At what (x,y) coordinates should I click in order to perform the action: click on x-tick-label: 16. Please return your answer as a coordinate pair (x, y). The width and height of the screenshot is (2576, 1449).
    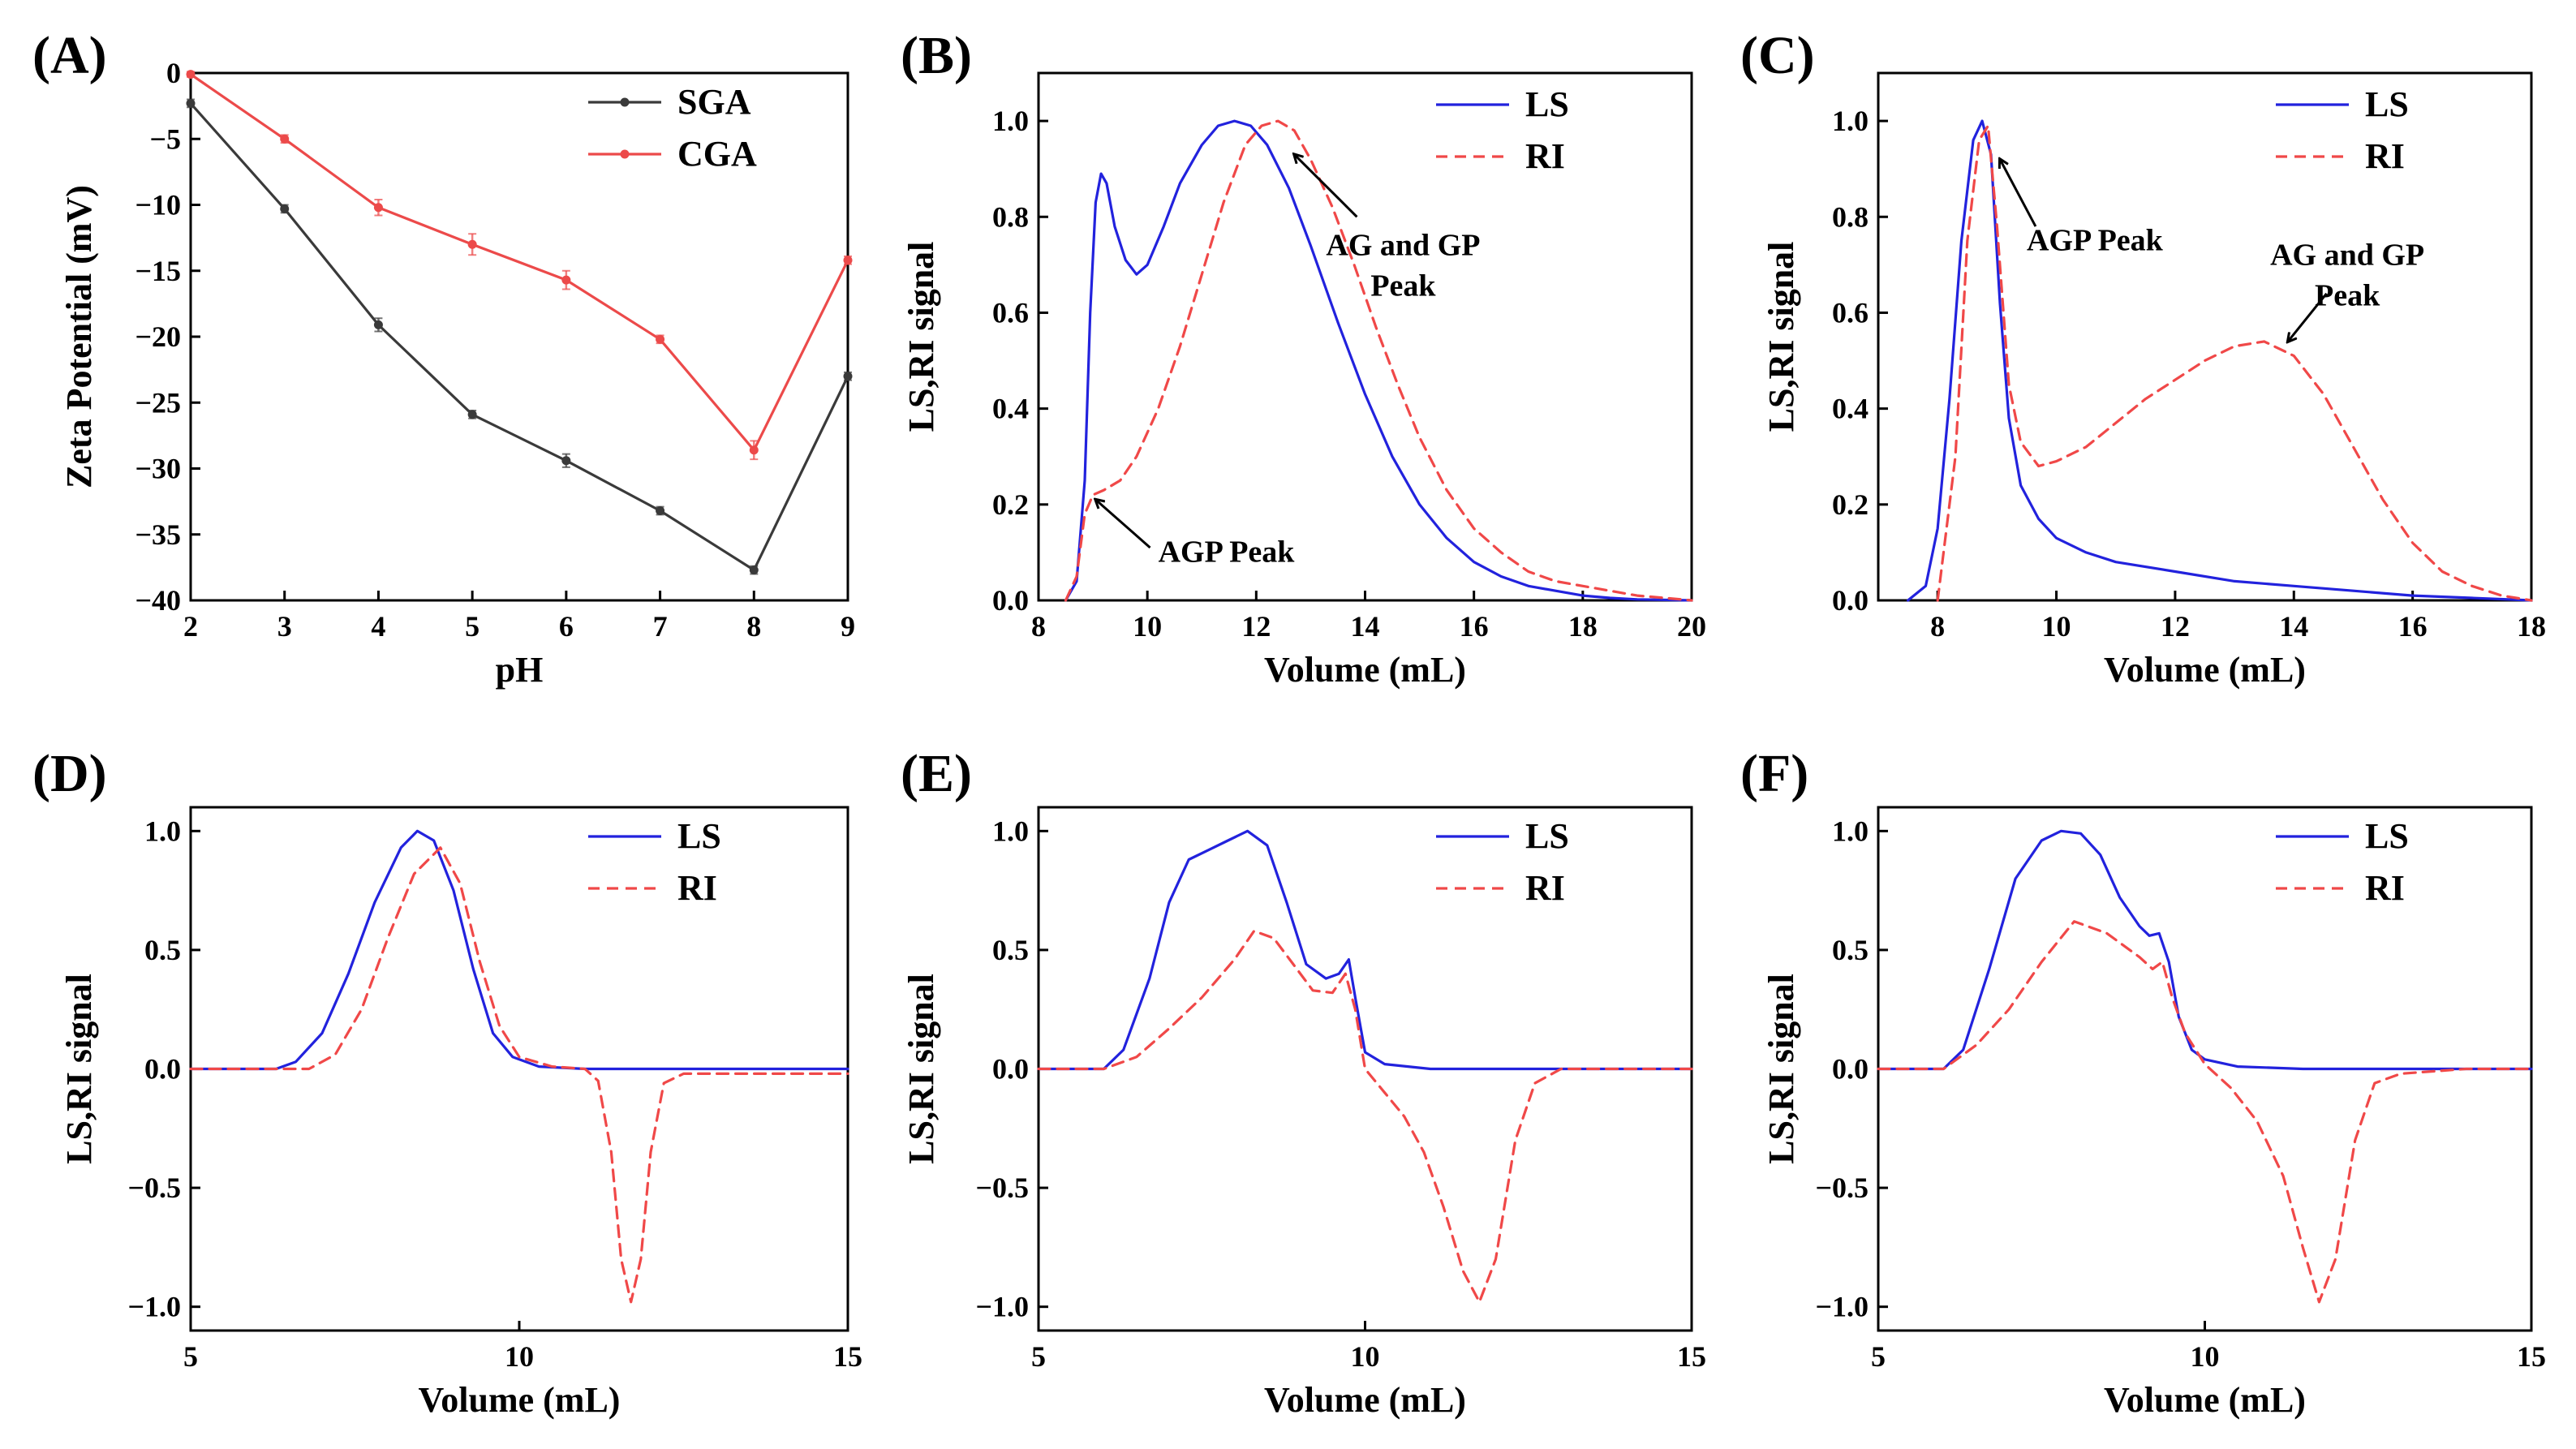
    Looking at the image, I should click on (1475, 626).